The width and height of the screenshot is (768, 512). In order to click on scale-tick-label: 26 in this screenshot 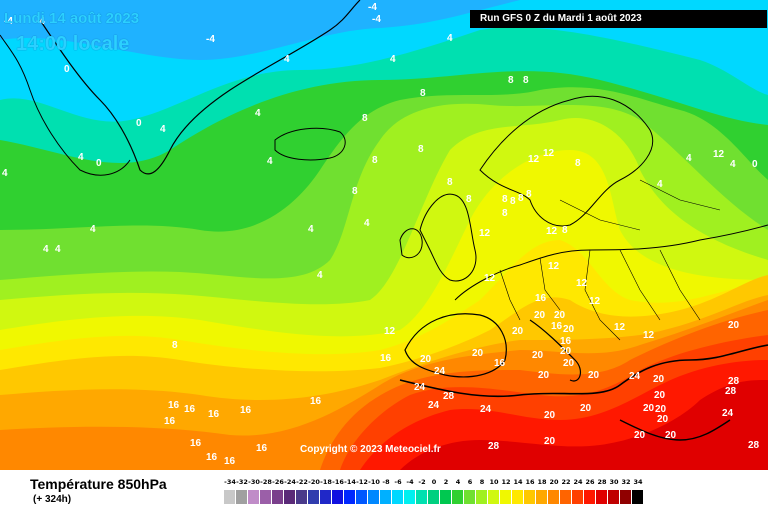, I will do `click(590, 482)`.